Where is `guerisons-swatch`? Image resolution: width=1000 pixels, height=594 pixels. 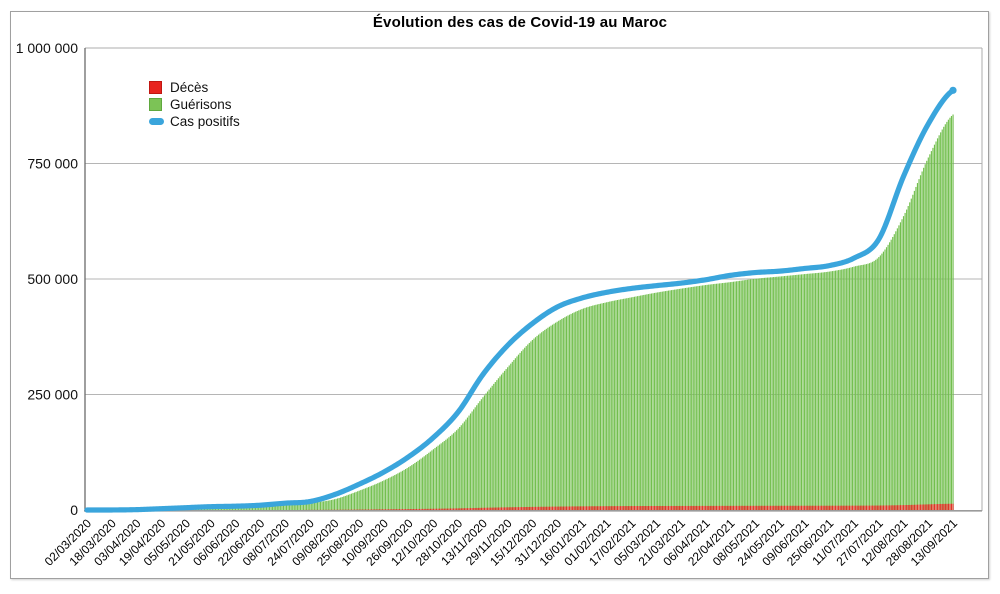 guerisons-swatch is located at coordinates (155, 104).